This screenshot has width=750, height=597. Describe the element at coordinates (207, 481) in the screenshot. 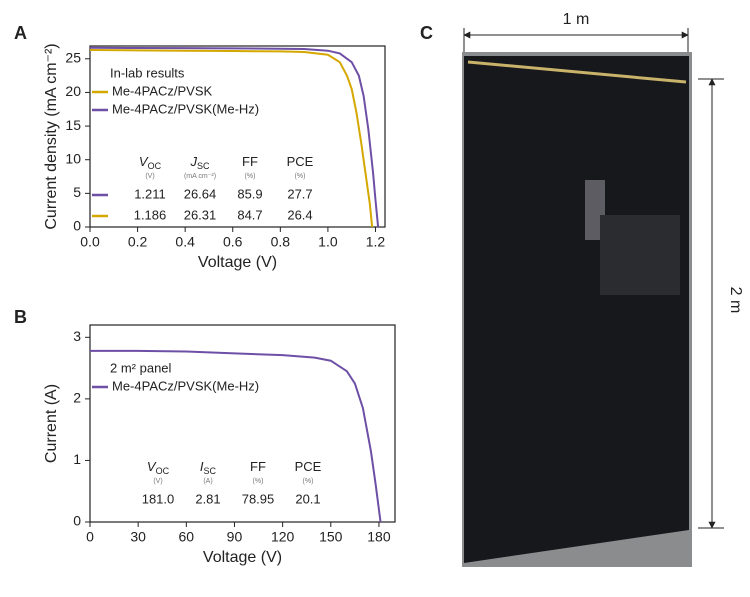

I see `table-unit: (A)` at that location.